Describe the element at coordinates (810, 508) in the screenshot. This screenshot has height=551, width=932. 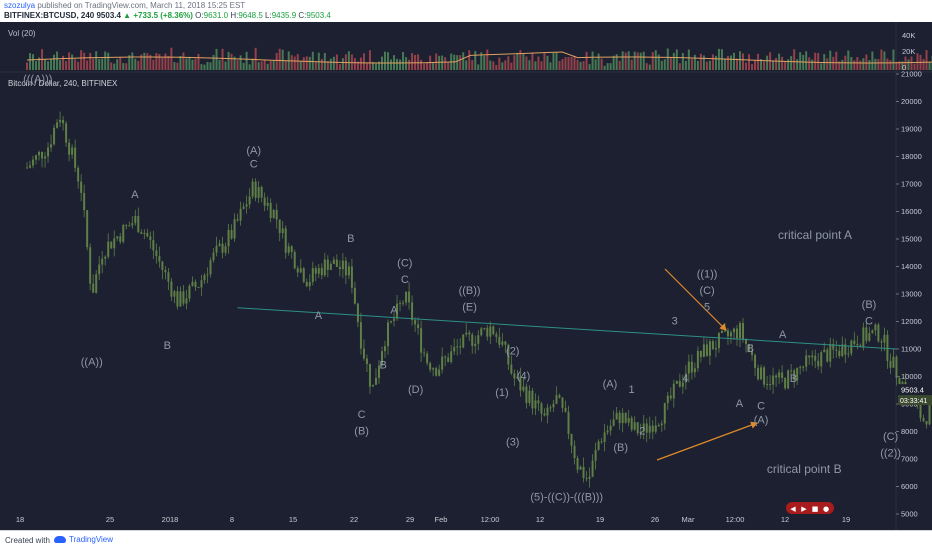
I see `replay-controls: ◀ ▶ ■ ●` at that location.